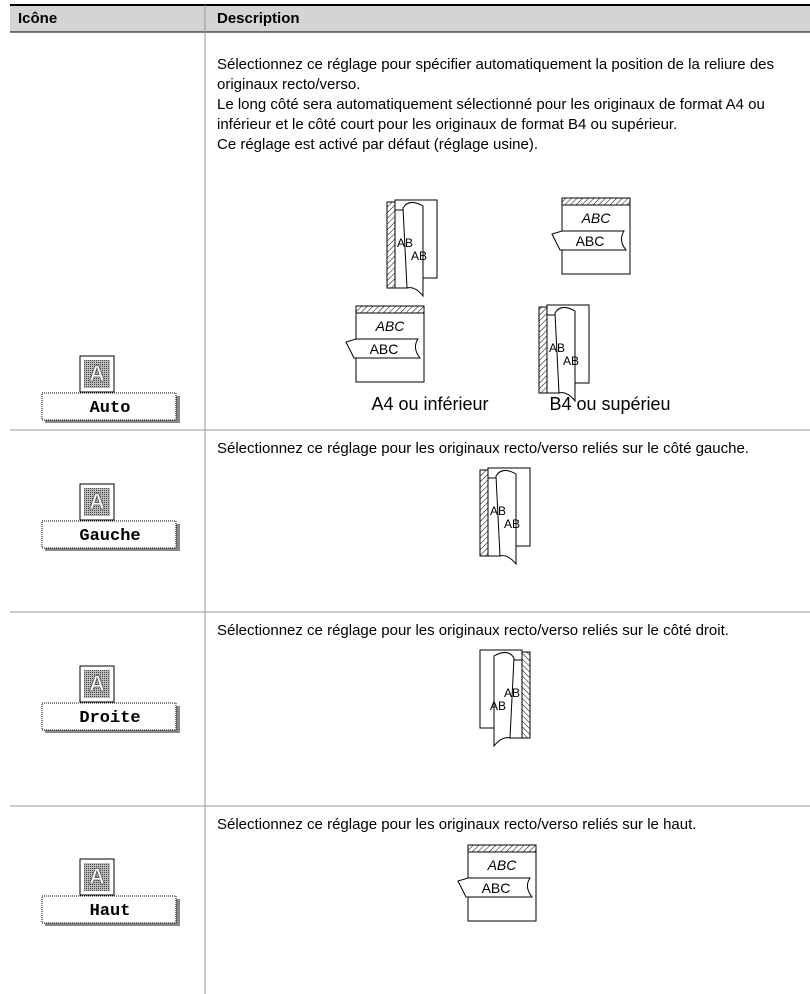 The height and width of the screenshot is (994, 810). I want to click on header-description: Description, so click(258, 18).